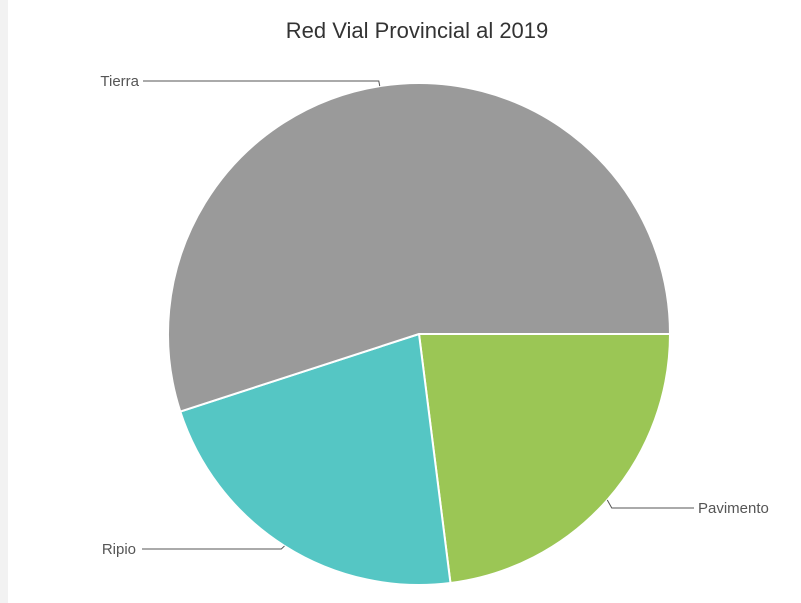 The height and width of the screenshot is (603, 801). I want to click on slice-label-pavimento: Pavimento, so click(733, 508).